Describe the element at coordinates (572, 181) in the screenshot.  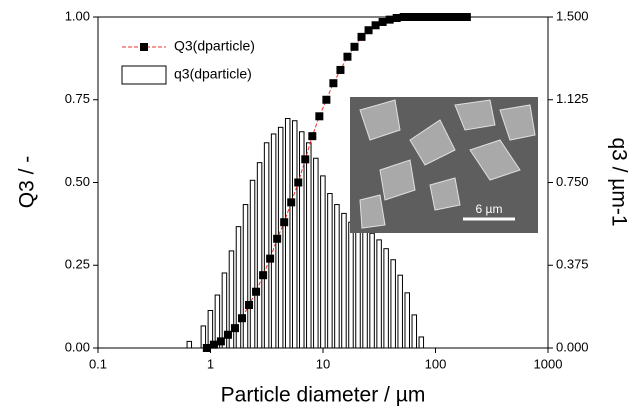
I see `y2-tick-label: 0.750` at that location.